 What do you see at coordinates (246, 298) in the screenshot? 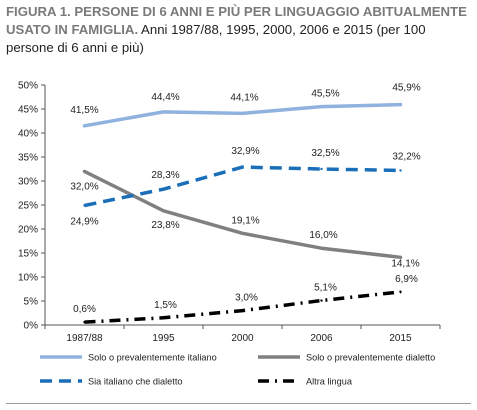
I see `data-label: 3,0%` at bounding box center [246, 298].